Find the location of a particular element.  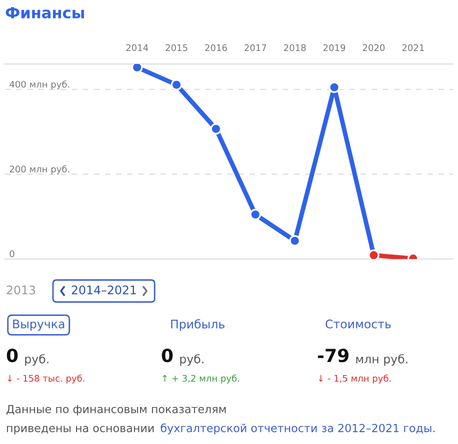

text: 0 is located at coordinates (167, 355).